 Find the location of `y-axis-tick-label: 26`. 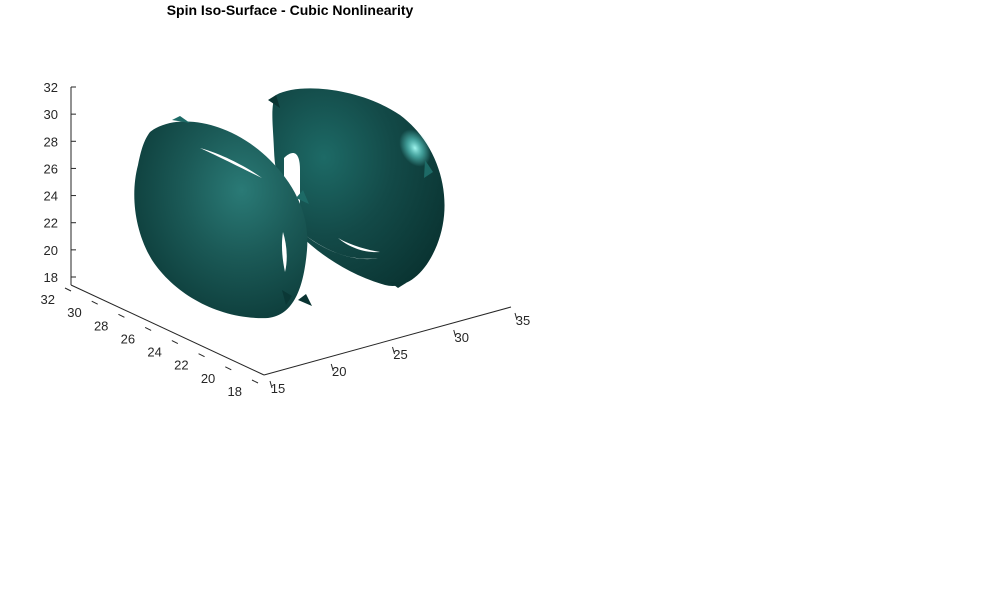

y-axis-tick-label: 26 is located at coordinates (128, 338).